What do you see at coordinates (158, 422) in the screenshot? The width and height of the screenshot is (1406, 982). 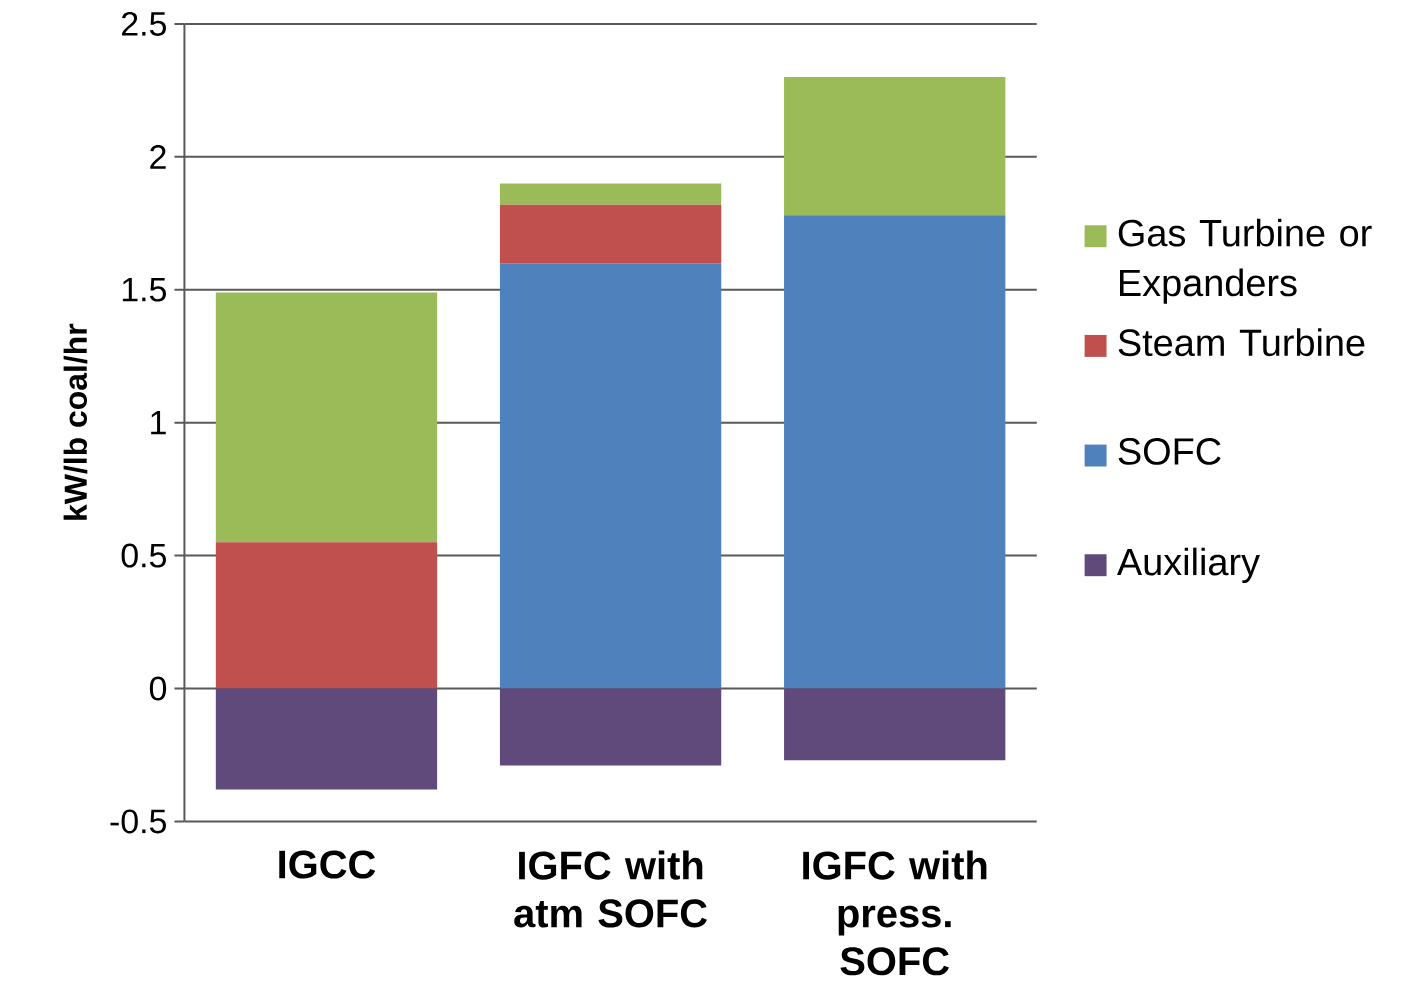 I see `y-tick-label: 1` at bounding box center [158, 422].